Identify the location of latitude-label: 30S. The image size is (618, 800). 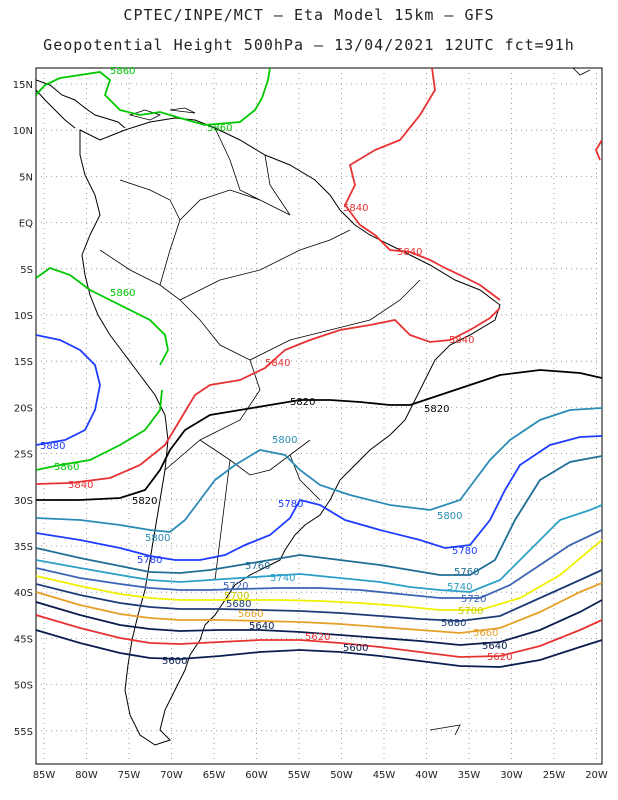
(23, 501).